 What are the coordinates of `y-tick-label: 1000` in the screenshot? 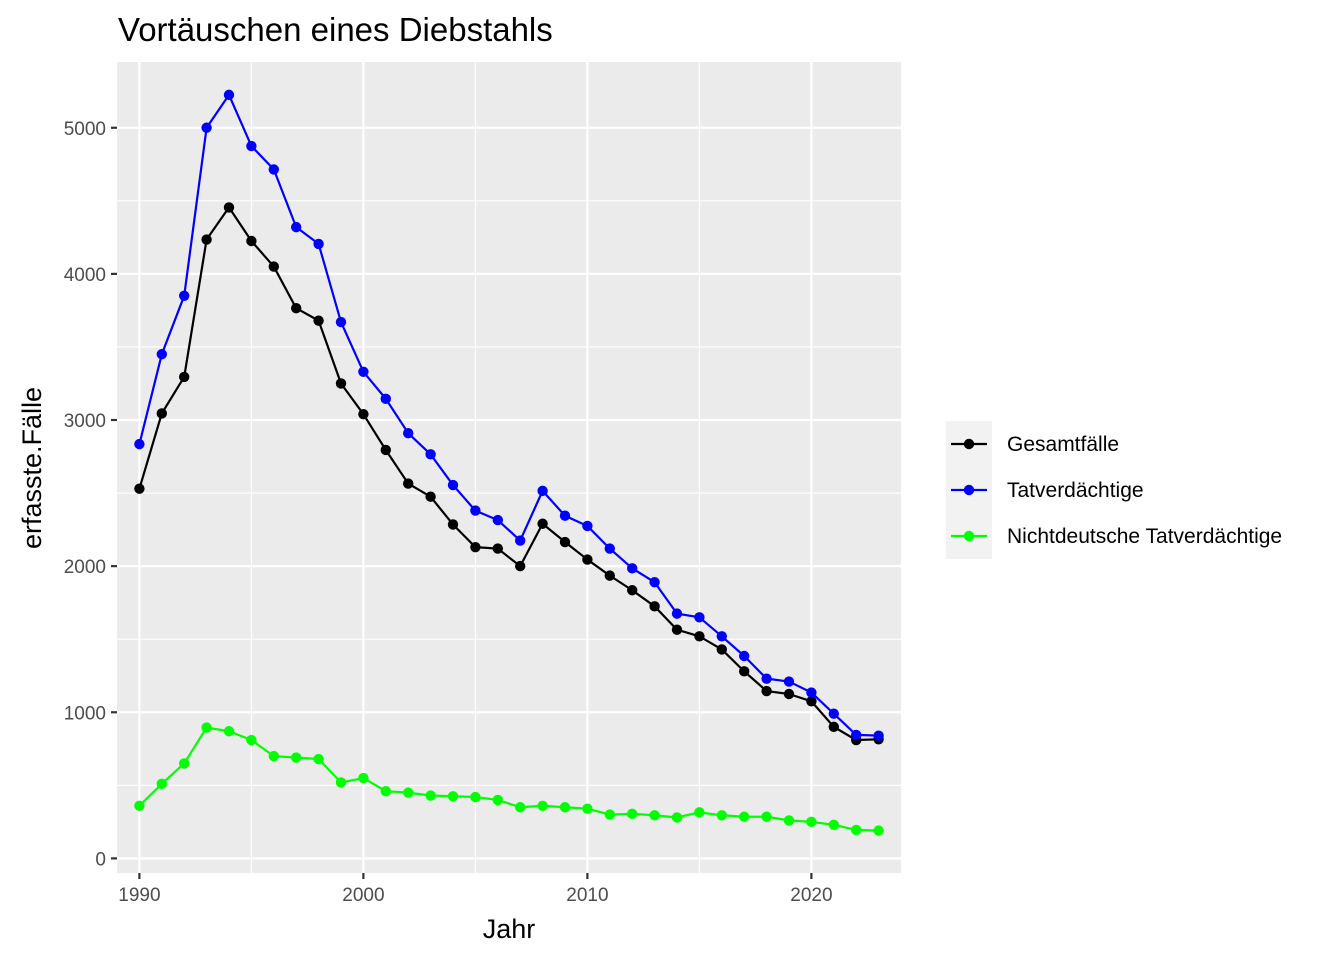 It's located at (85, 713).